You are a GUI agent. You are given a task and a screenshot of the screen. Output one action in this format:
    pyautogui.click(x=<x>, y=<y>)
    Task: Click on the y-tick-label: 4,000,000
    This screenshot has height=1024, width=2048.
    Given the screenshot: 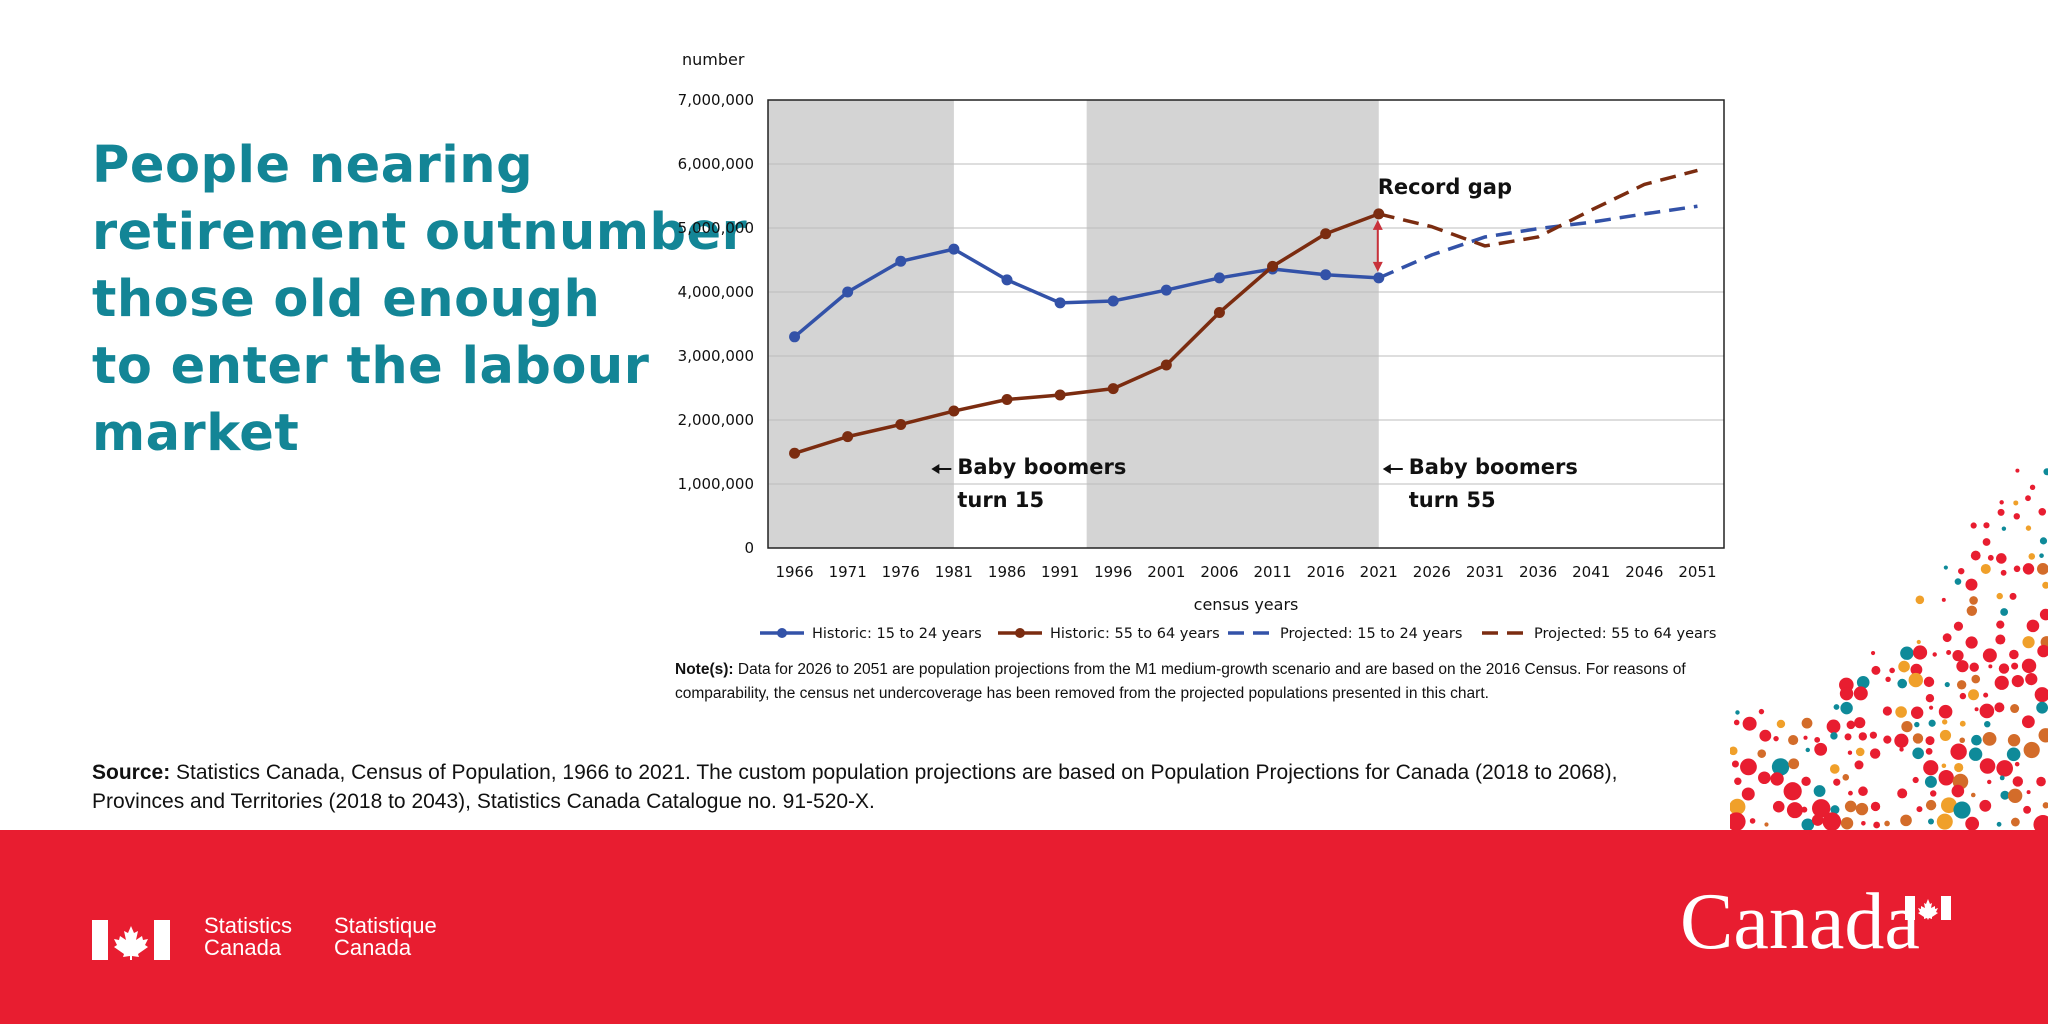 What is the action you would take?
    pyautogui.click(x=716, y=292)
    